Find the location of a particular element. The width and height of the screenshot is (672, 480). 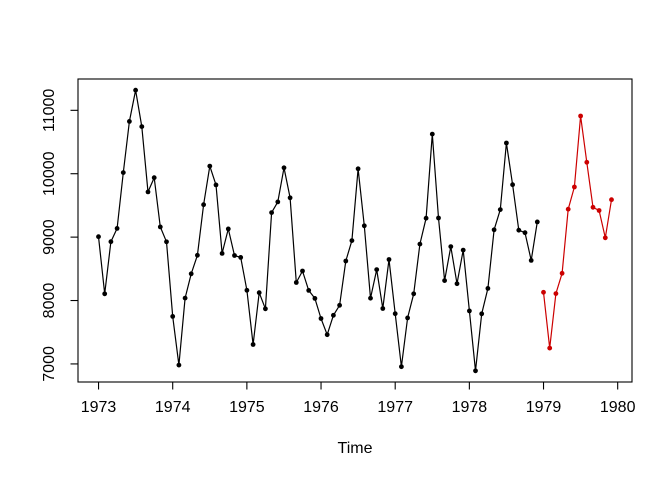

x-axis-tick-label: 1979 is located at coordinates (544, 407).